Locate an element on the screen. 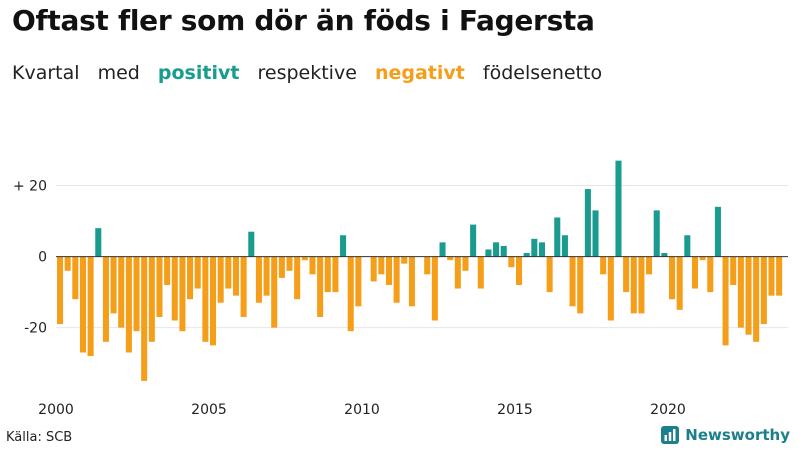  x-tick-label: 2005 is located at coordinates (209, 410).